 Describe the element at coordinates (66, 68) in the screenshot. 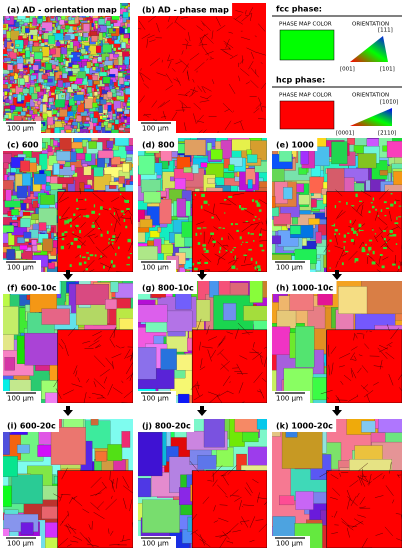

I see `map-panel: (a) AD - orientation map 100 µm` at that location.